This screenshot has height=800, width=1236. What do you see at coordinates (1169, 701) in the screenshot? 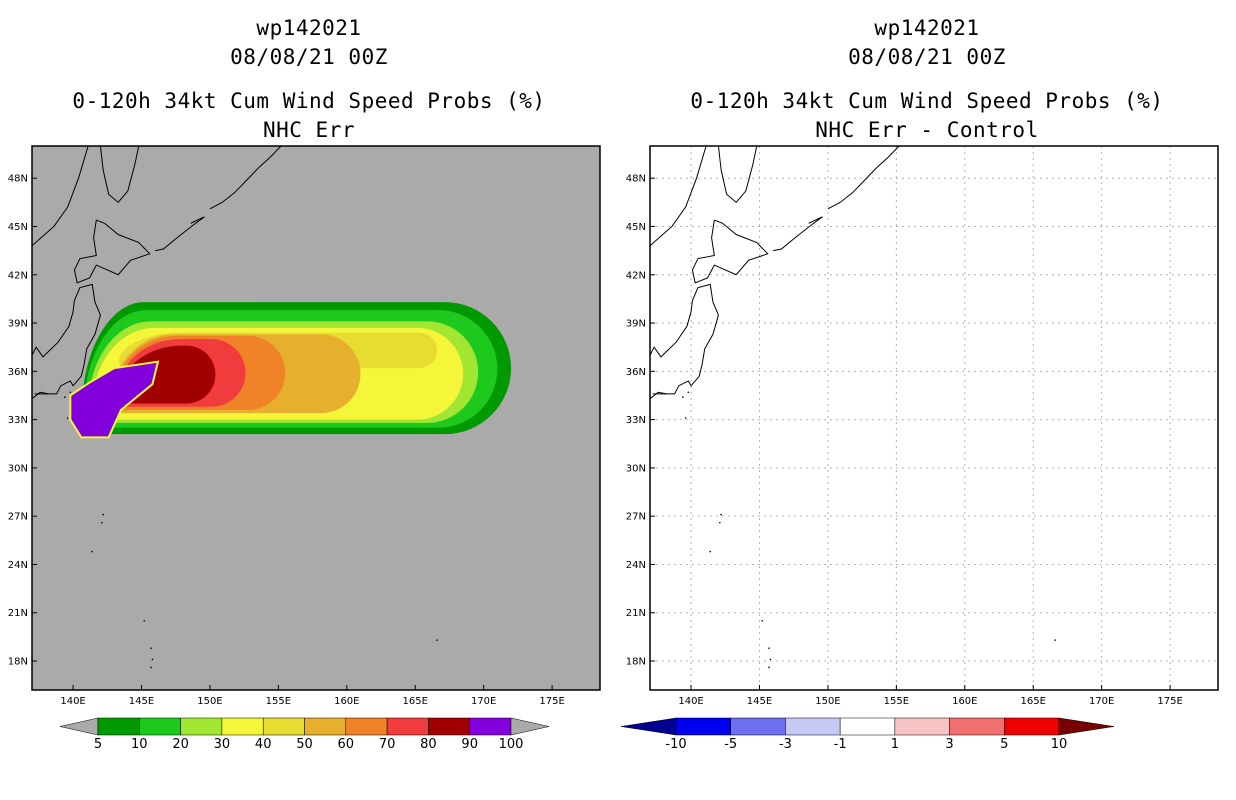
I see `x-tick-label: 175E` at bounding box center [1169, 701].